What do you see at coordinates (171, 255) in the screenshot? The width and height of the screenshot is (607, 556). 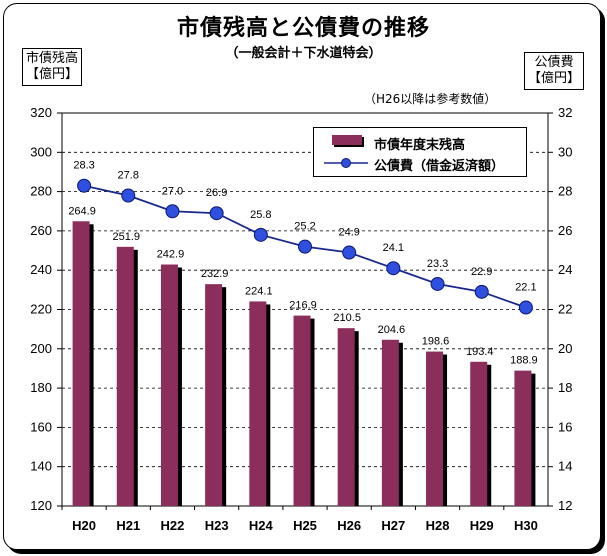 I see `bar-data-label: 242.9` at bounding box center [171, 255].